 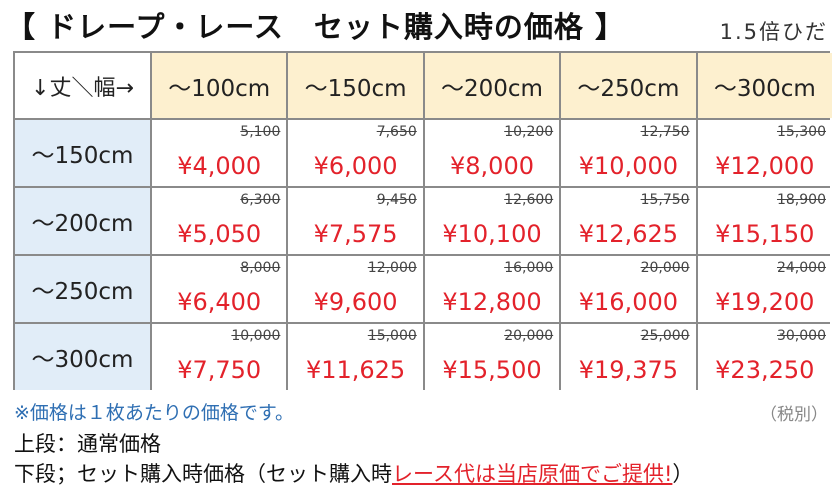 I want to click on legend-upper: 上段：通常価格, so click(x=87, y=444).